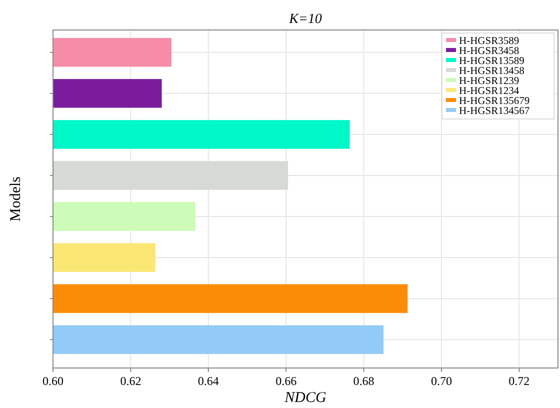 The image size is (560, 408). Describe the element at coordinates (494, 101) in the screenshot. I see `legend-label: H-HGSR135679` at that location.